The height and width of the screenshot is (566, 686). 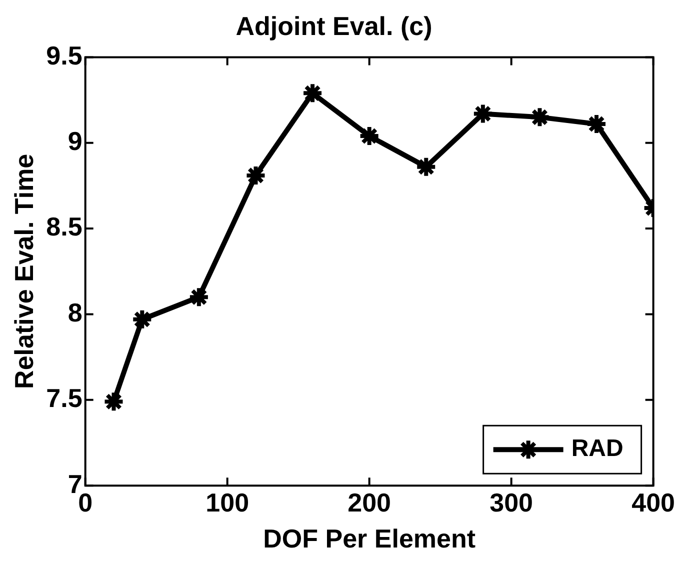 I want to click on y-tick-label: 7.5, so click(x=64, y=398).